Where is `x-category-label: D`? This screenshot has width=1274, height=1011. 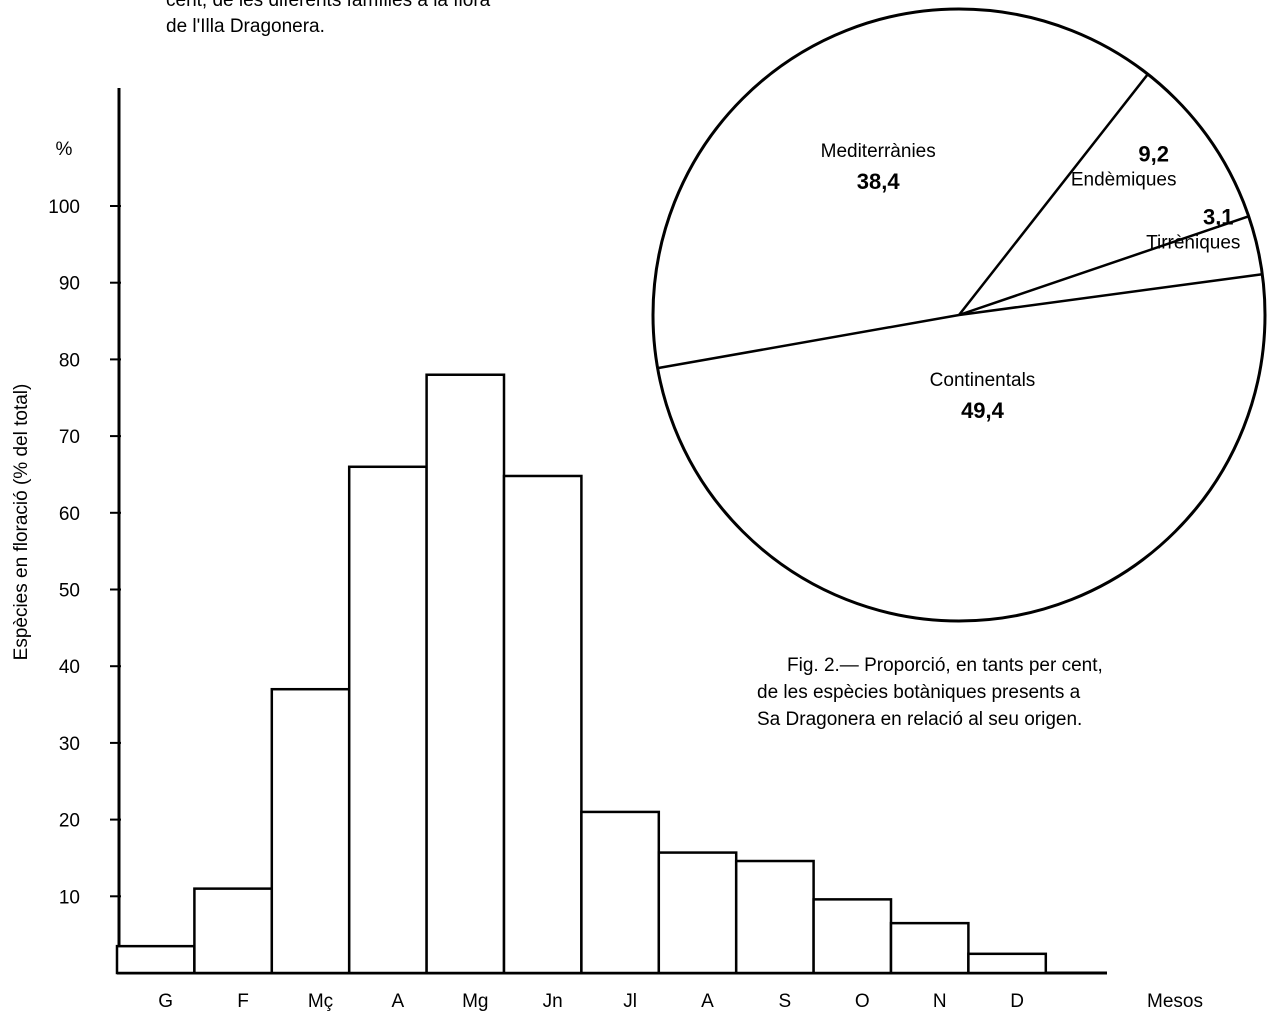
x-category-label: D is located at coordinates (1017, 1001).